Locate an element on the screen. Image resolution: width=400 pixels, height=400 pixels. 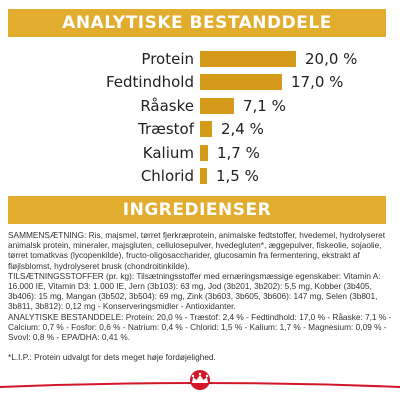
analysis-row: Kalium 1,7 % is located at coordinates (200, 153).